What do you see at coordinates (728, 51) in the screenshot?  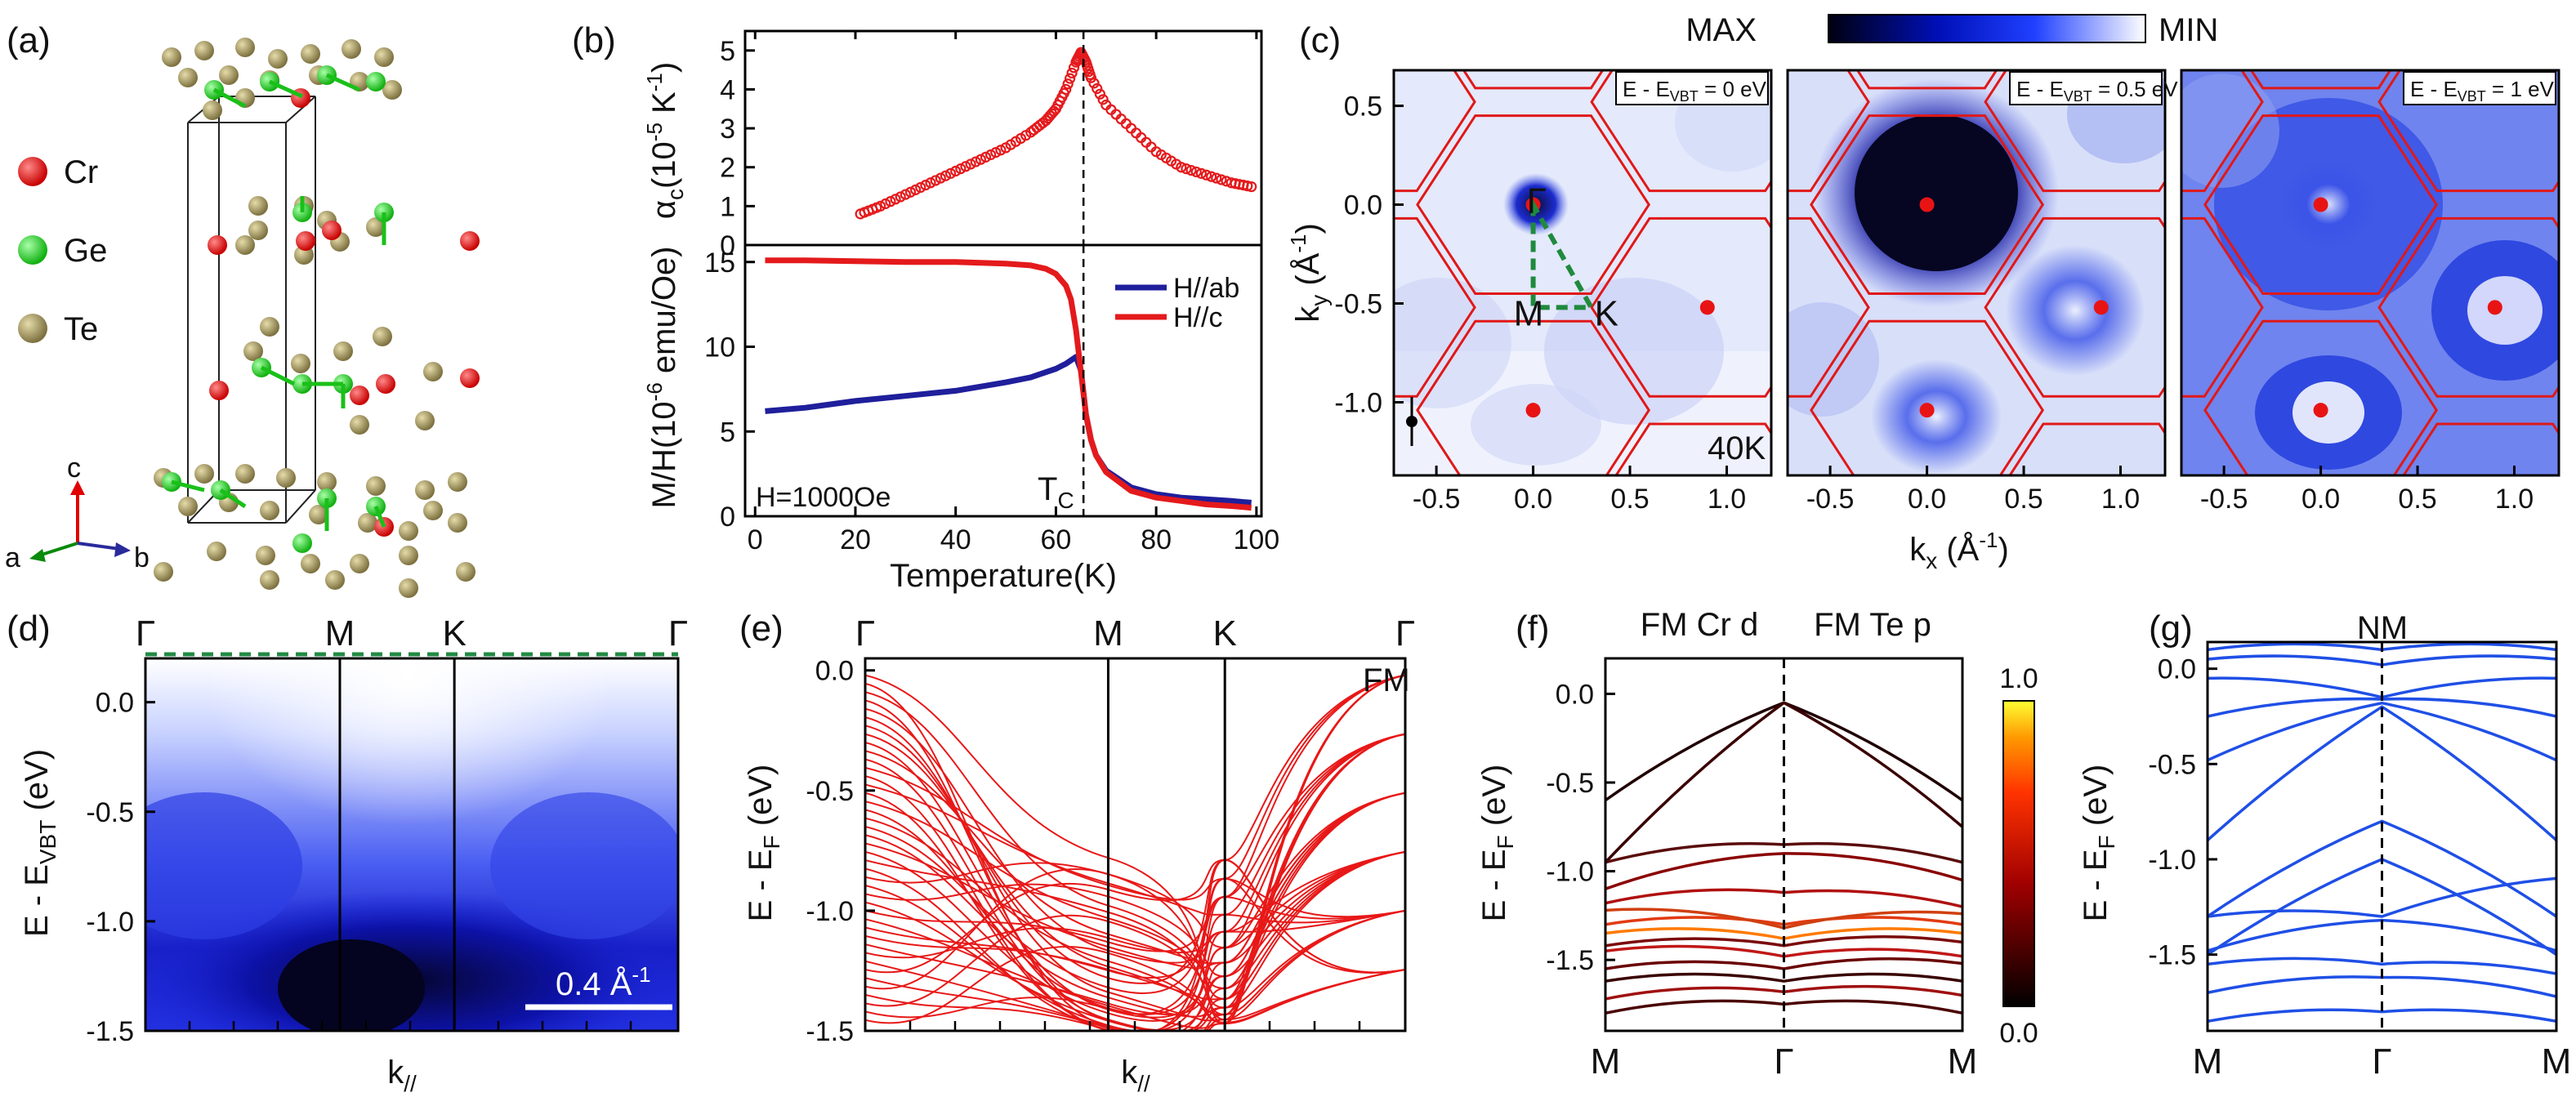 I see `b-top-ytick-label: 5` at bounding box center [728, 51].